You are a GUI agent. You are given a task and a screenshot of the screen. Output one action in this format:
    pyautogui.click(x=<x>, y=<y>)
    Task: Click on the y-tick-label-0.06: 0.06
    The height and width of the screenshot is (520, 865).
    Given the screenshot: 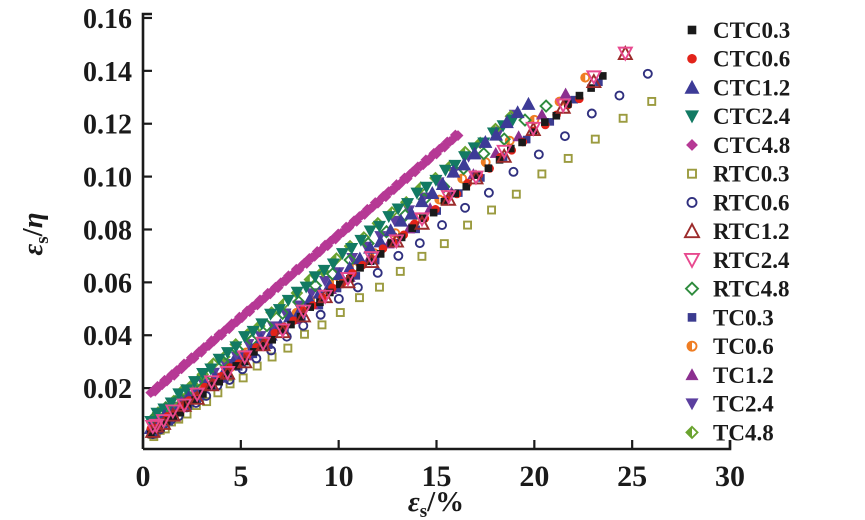 What is the action you would take?
    pyautogui.click(x=107, y=283)
    